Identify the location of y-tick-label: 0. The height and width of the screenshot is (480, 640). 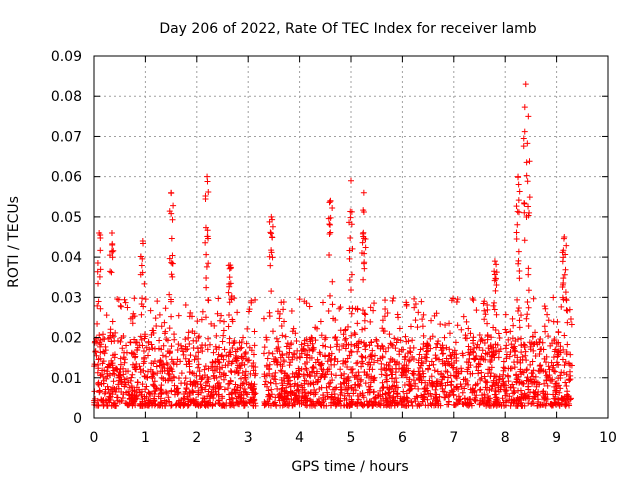
(77, 419).